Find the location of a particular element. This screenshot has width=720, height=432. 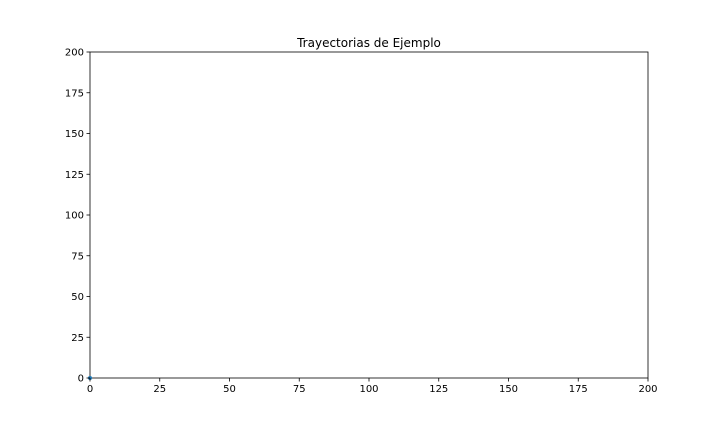

y-tick-label: 200 is located at coordinates (74, 53).